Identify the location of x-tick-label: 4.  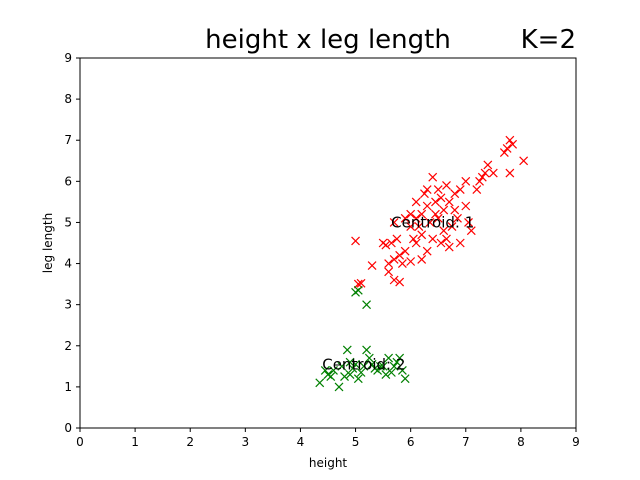
(301, 442).